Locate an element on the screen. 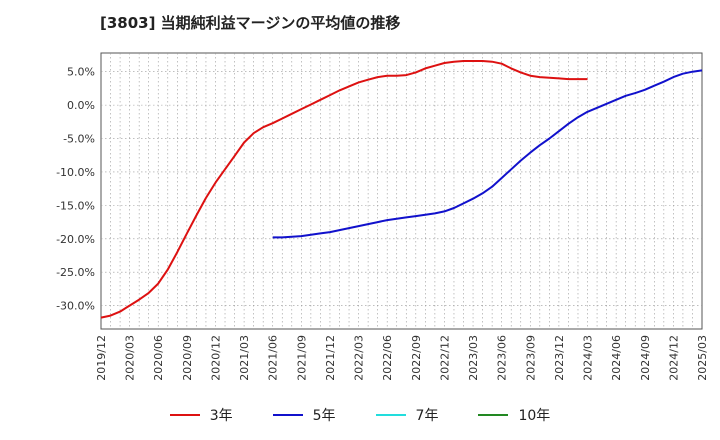 The width and height of the screenshot is (720, 440). x-tick-label: 2024/09 is located at coordinates (645, 358).